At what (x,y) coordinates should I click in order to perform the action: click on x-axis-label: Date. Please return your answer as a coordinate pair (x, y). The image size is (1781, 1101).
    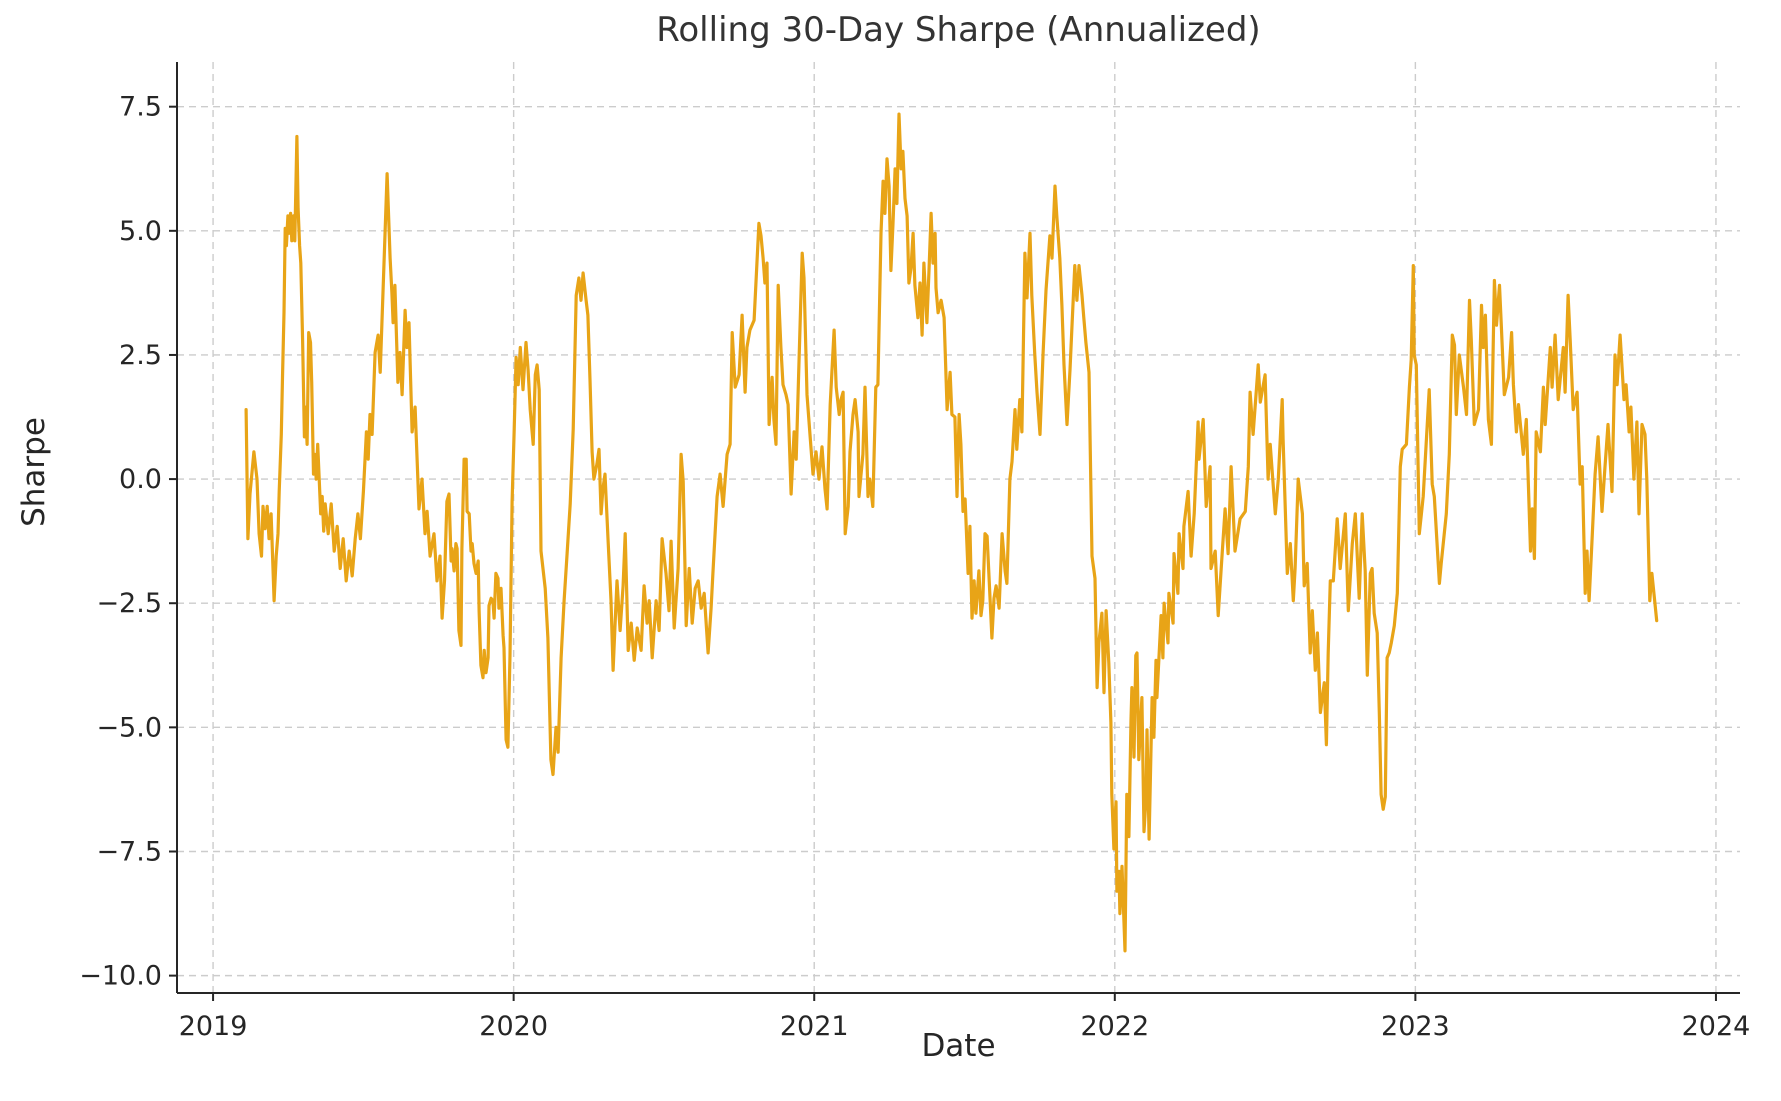
    Looking at the image, I should click on (958, 1046).